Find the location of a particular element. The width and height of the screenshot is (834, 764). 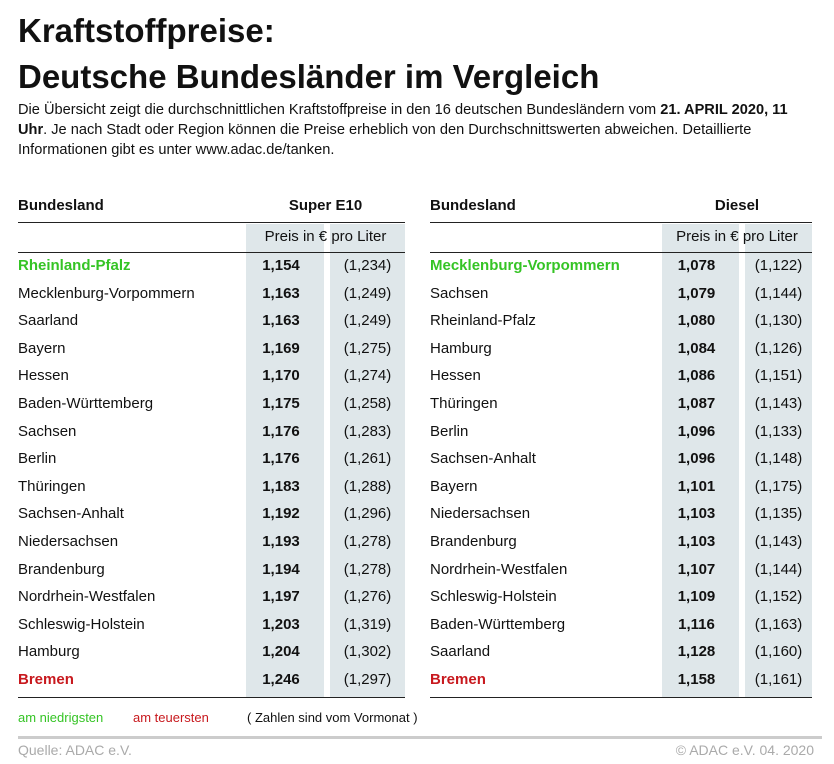

previous-price: (1,135) is located at coordinates (778, 514).